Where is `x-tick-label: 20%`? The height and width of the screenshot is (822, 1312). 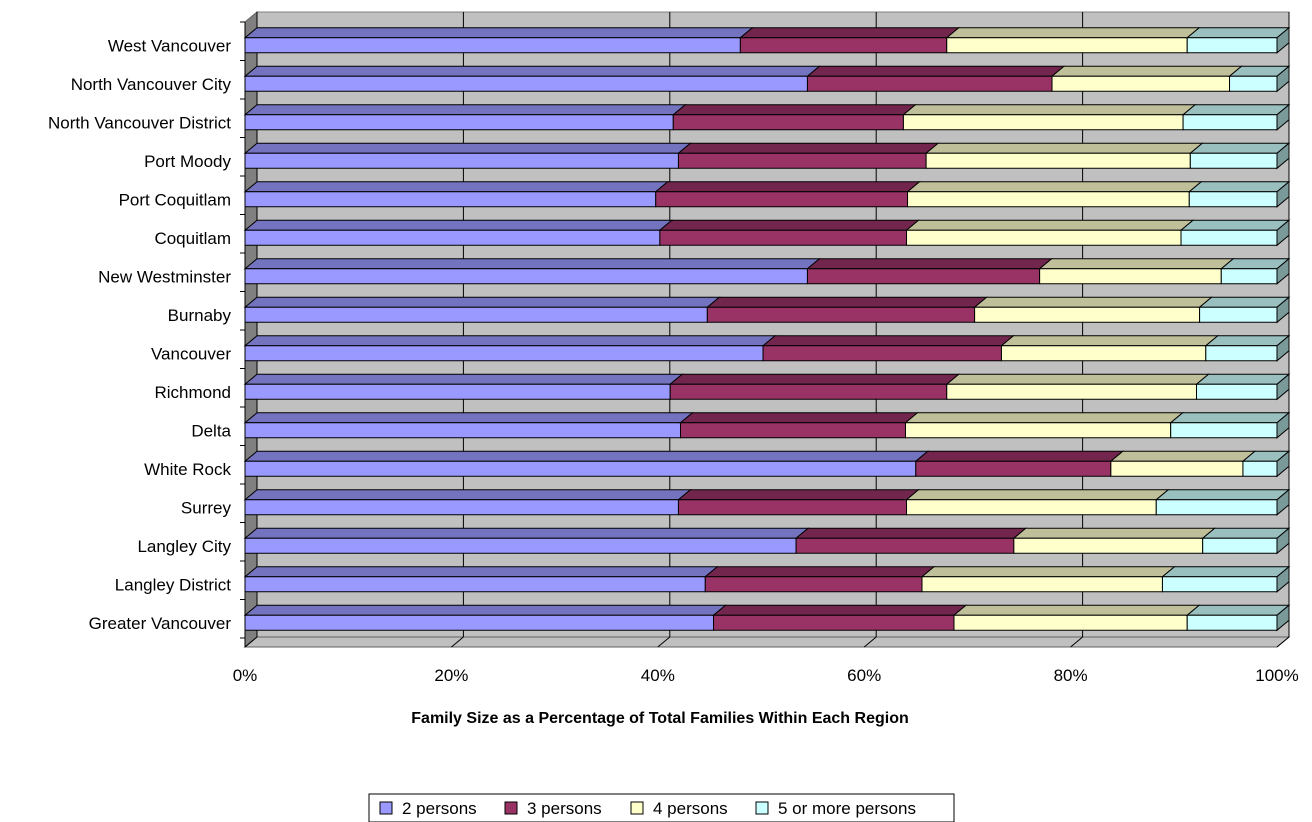 x-tick-label: 20% is located at coordinates (451, 675).